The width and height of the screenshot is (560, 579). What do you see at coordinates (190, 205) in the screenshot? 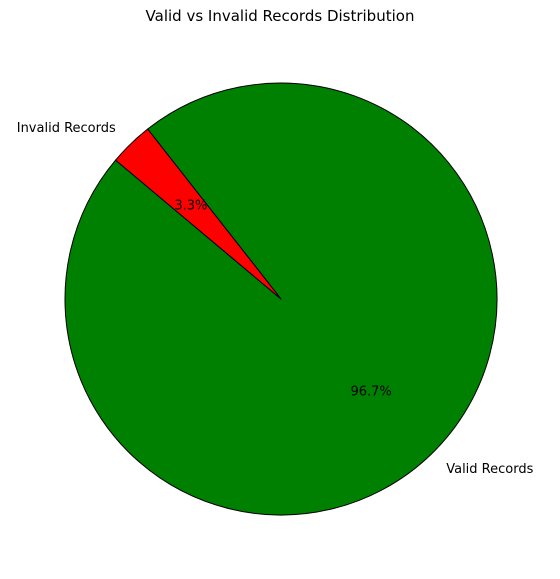
I see `pie-pct-label: 3.3%` at bounding box center [190, 205].